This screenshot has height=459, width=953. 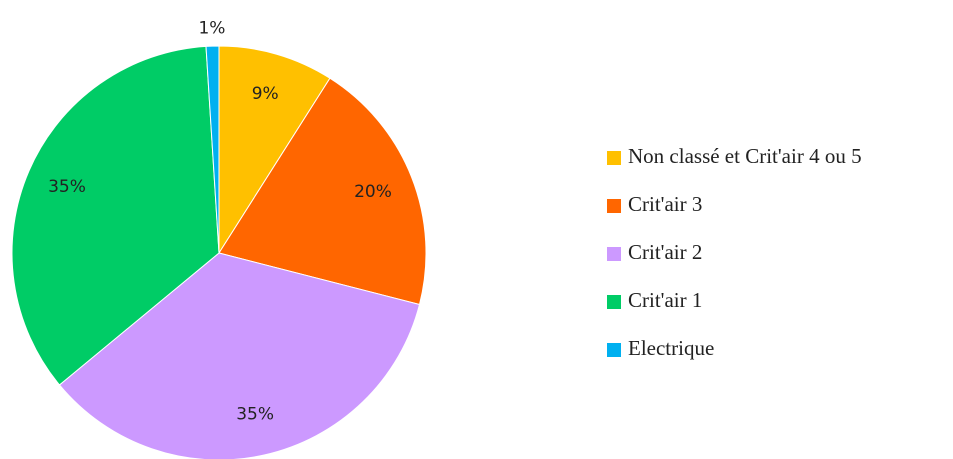 I want to click on legend-label: Electrique, so click(x=671, y=348).